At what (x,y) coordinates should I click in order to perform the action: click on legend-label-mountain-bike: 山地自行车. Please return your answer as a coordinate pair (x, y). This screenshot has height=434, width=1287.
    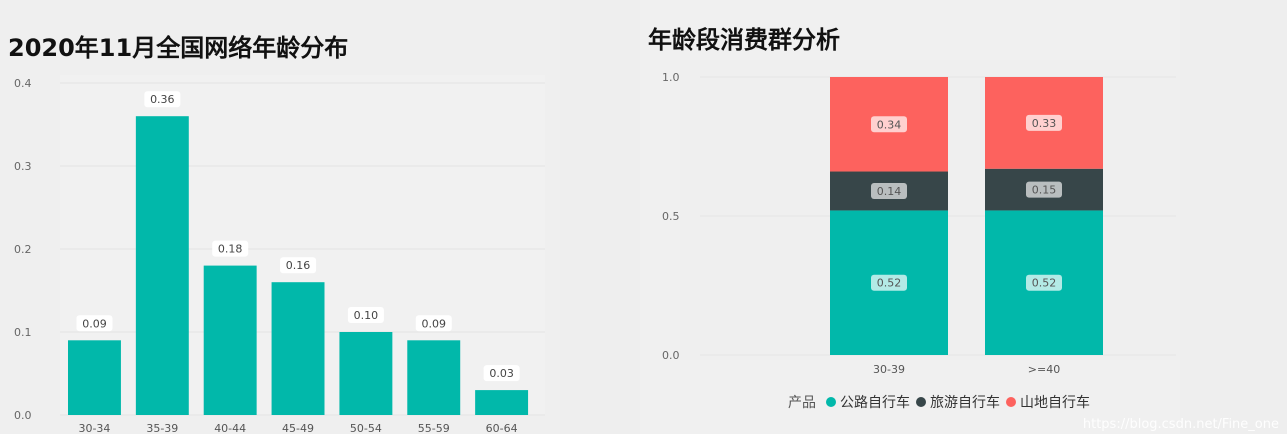
    Looking at the image, I should click on (1055, 403).